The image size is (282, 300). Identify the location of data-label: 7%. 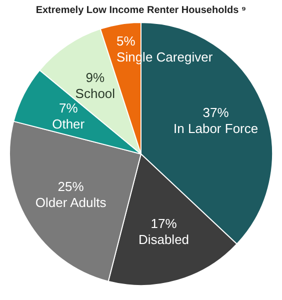
(68, 108).